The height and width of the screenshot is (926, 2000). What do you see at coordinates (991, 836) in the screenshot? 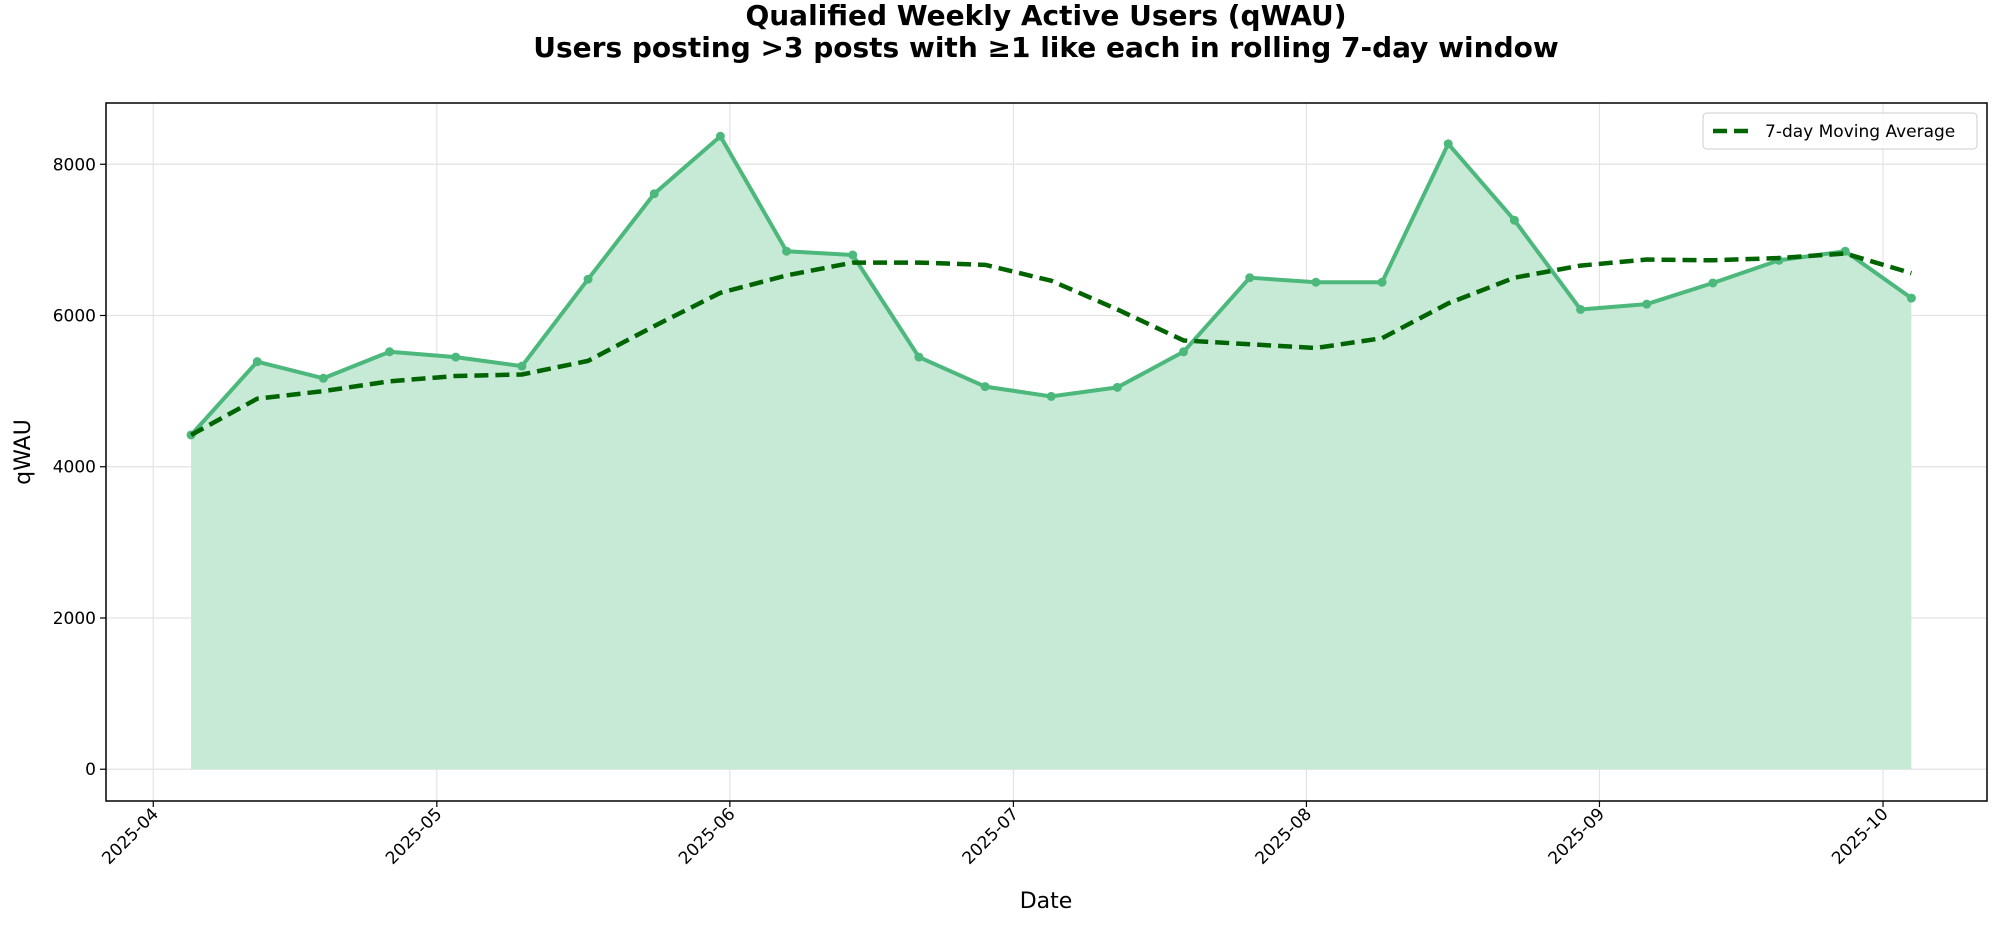
I see `x-tick-label: 2025-07` at bounding box center [991, 836].